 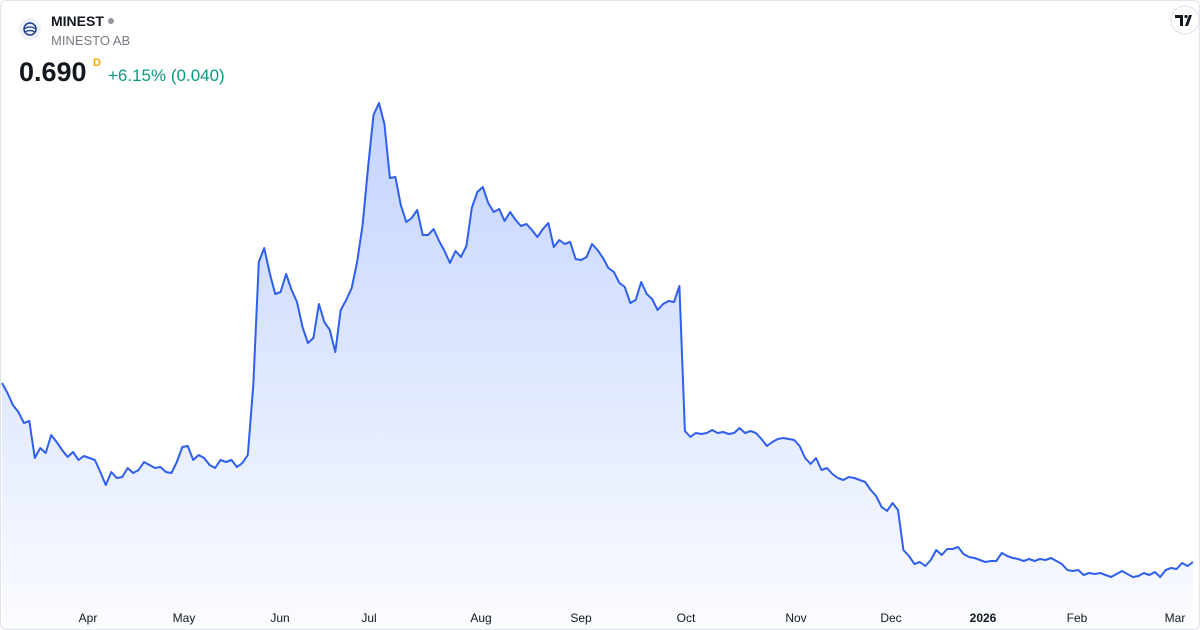 I want to click on x-axis-label: Aug, so click(x=480, y=618).